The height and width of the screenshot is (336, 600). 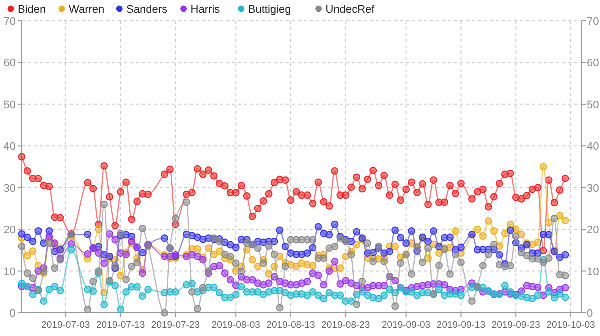 What do you see at coordinates (593, 147) in the screenshot?
I see `y2-tick-label: 40` at bounding box center [593, 147].